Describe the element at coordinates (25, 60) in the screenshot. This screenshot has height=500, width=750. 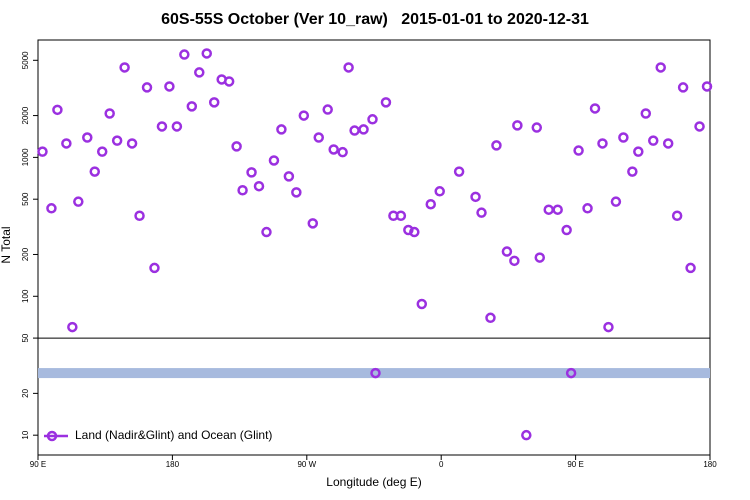
I see `y-tick-label: 5000` at that location.